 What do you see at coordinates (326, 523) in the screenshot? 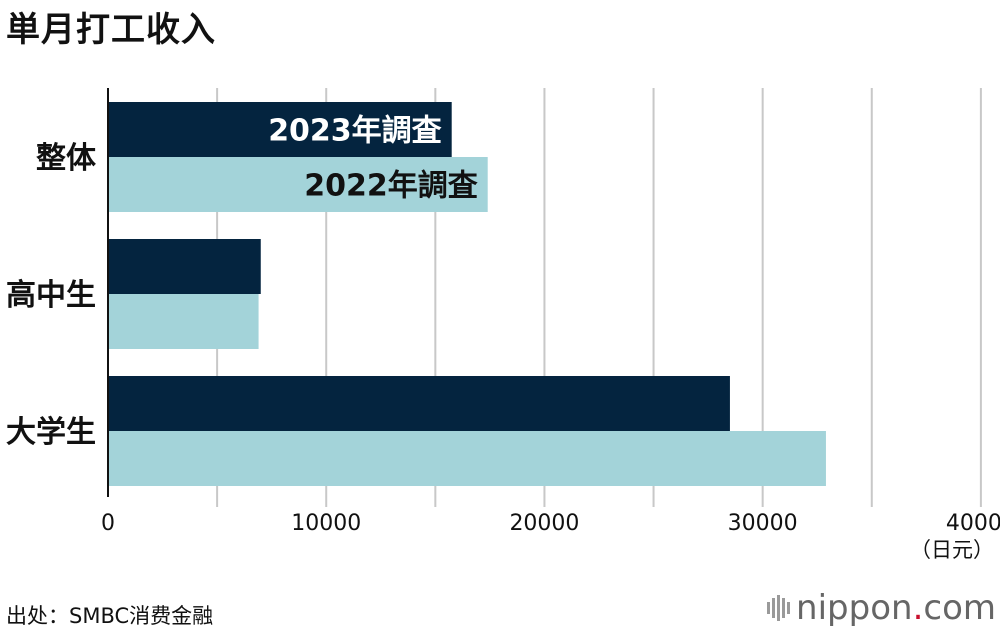
I see `tick-label: 10000` at bounding box center [326, 523].